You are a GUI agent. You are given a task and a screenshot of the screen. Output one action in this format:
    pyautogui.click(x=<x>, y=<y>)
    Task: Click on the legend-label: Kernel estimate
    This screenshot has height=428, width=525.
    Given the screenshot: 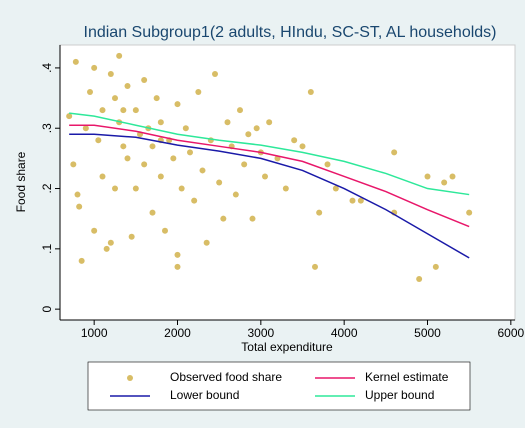 What is the action you would take?
    pyautogui.click(x=407, y=377)
    